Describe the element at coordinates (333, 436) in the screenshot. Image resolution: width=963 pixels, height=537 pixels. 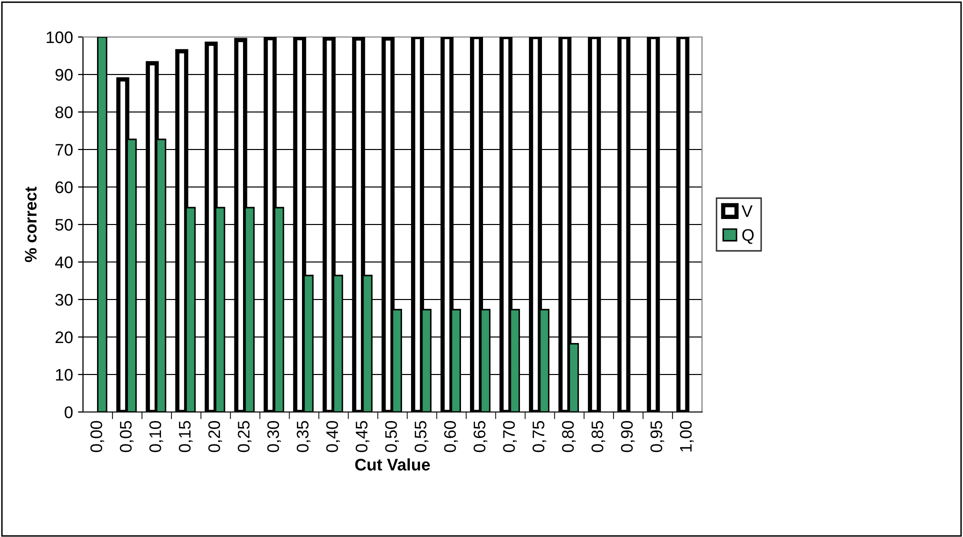
I see `x-tick-label: 0,40` at that location.